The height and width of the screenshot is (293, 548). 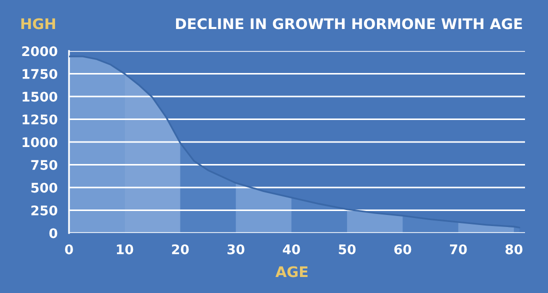 I want to click on y-tick-label: 1500, so click(x=40, y=97).